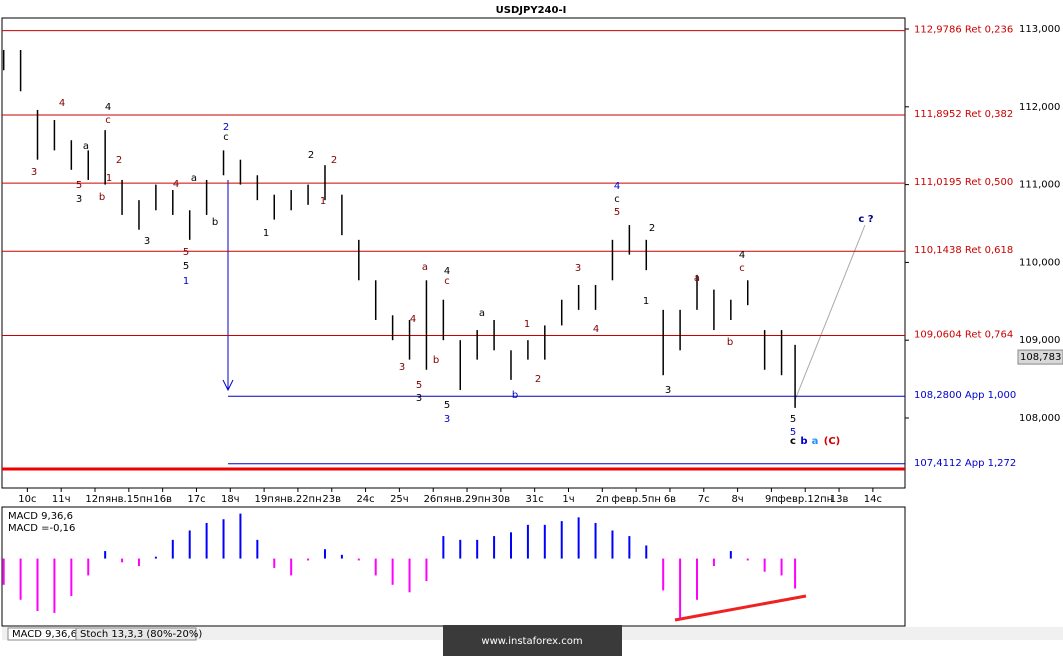 This screenshot has width=1063, height=656. Describe the element at coordinates (365, 499) in the screenshot. I see `x-tick-label: 24с` at that location.